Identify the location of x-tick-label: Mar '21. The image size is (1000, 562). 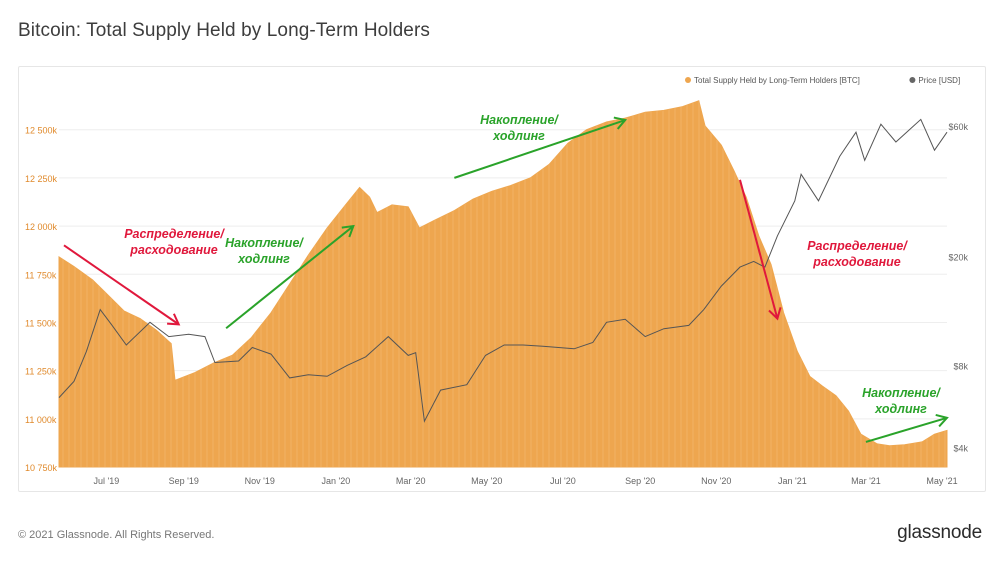
(866, 481).